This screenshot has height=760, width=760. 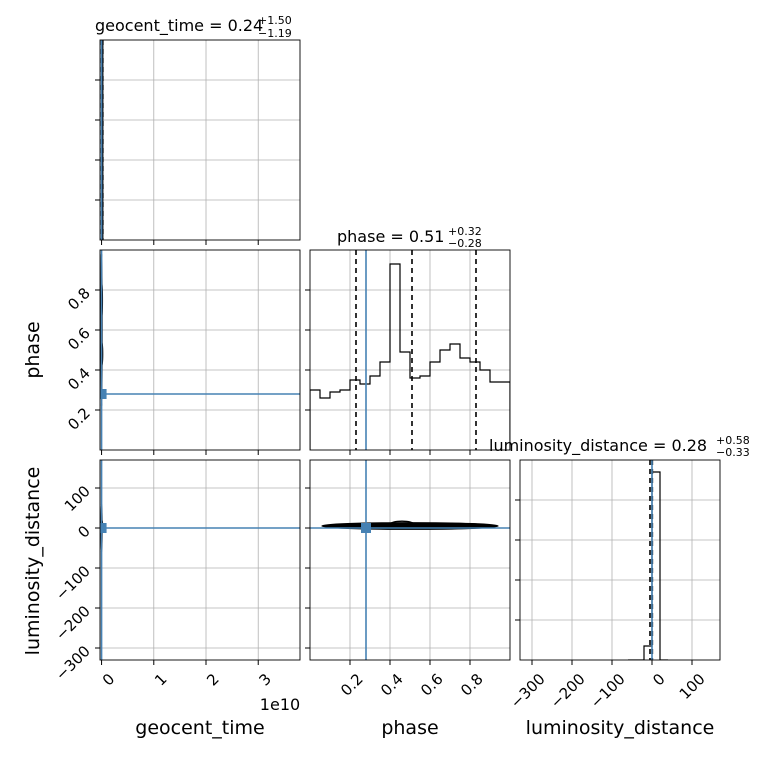 I want to click on xtick-label-phase-0.4: 0.4, so click(x=392, y=685).